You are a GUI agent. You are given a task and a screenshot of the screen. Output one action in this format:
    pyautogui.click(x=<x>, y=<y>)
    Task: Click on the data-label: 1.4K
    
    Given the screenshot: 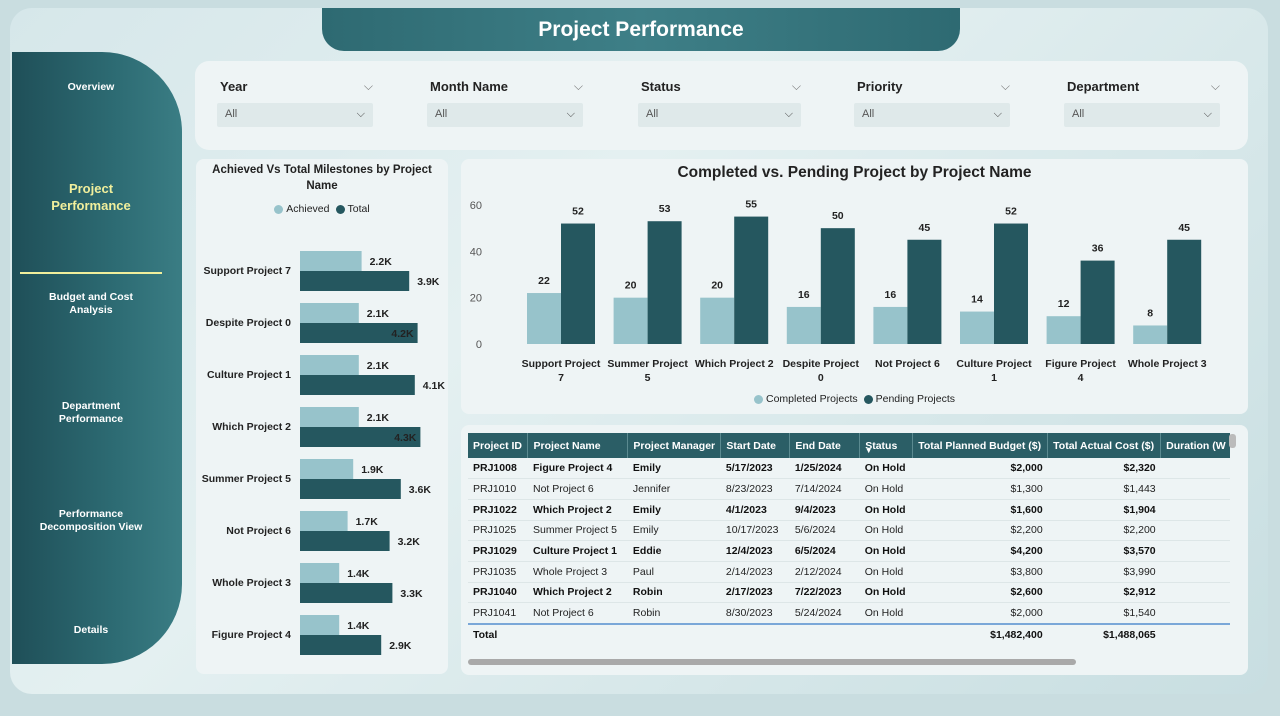 What is the action you would take?
    pyautogui.click(x=358, y=574)
    